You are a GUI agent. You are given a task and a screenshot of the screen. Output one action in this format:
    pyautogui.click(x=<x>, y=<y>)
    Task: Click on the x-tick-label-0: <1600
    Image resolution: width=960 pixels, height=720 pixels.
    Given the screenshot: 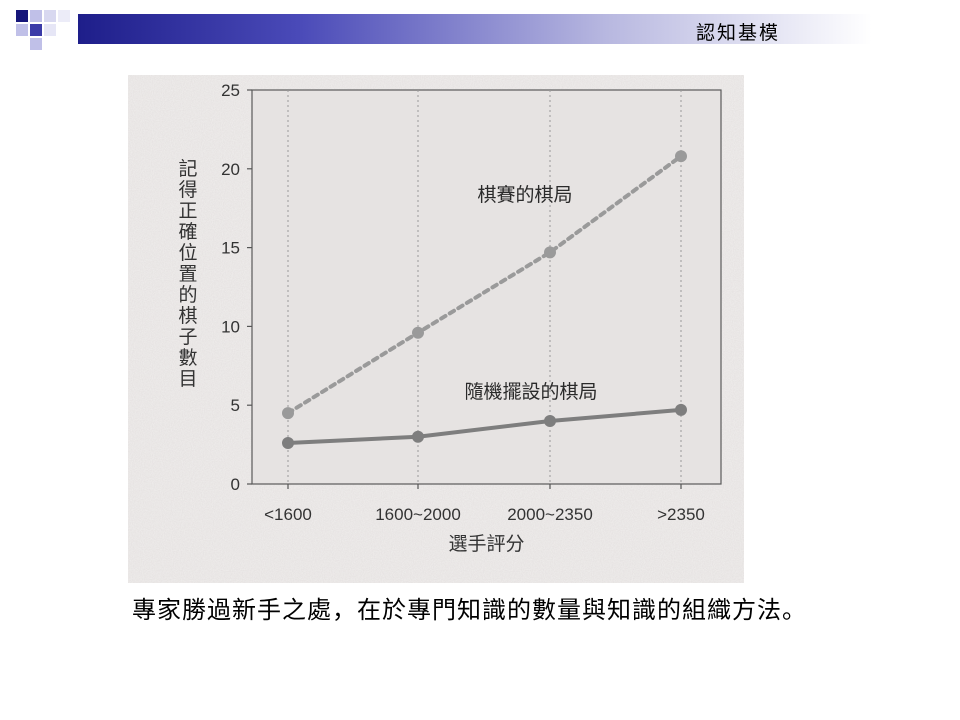 What is the action you would take?
    pyautogui.click(x=288, y=514)
    